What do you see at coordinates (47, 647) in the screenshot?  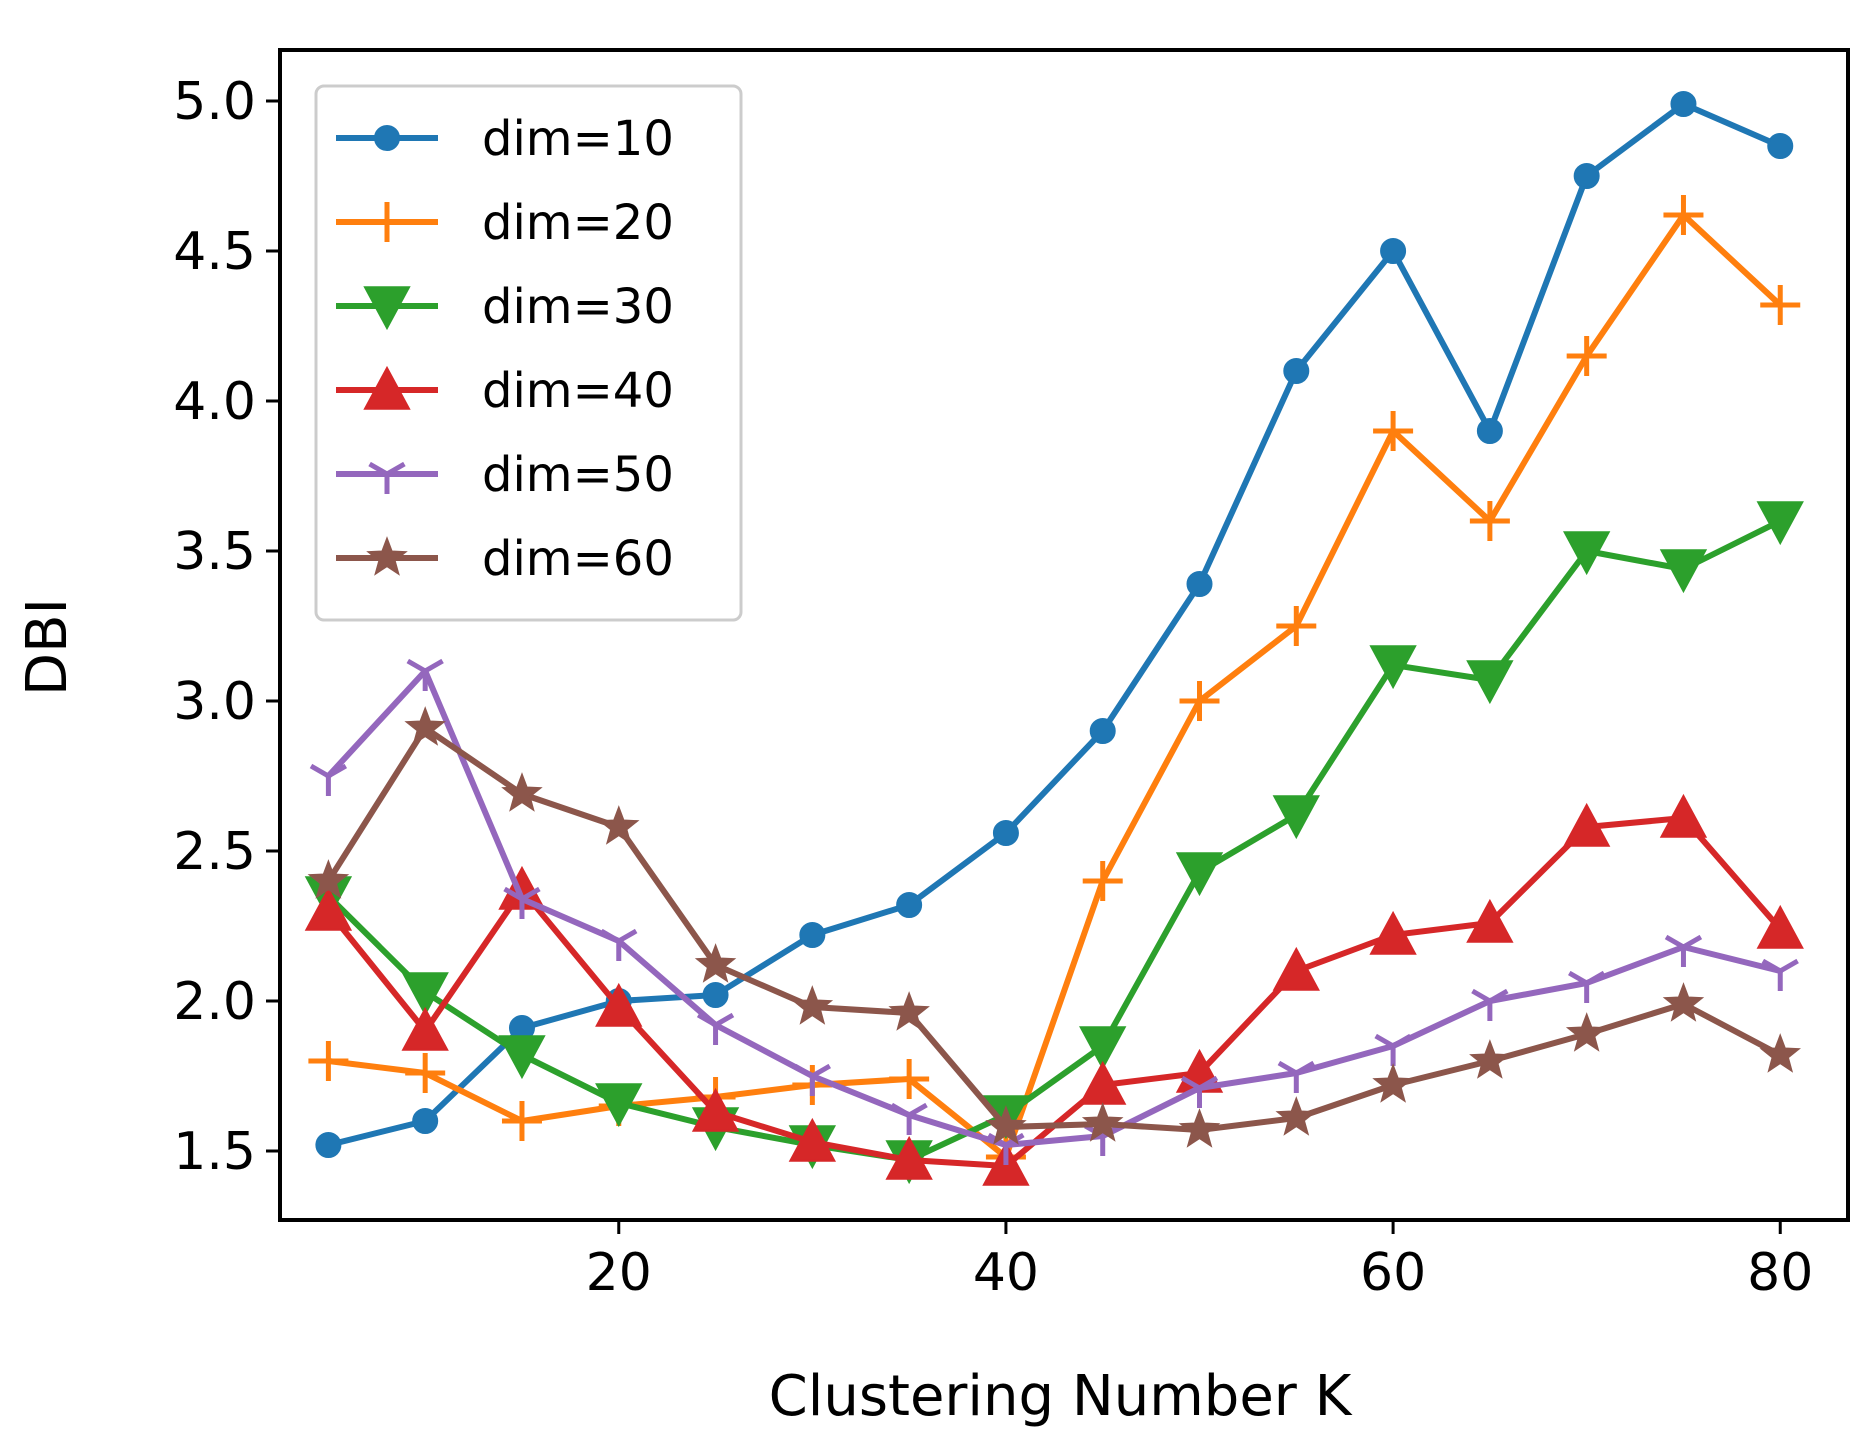 I see `y-axis-label: DBI` at bounding box center [47, 647].